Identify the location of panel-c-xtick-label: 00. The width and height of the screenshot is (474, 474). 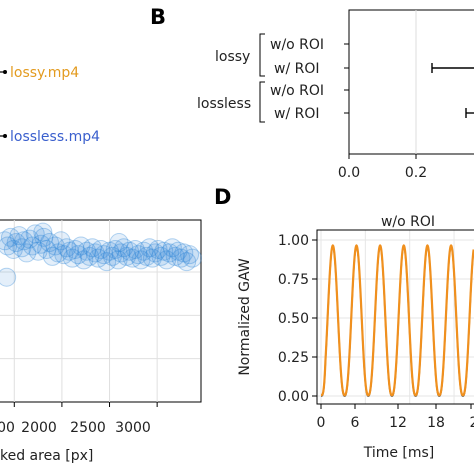
(7, 428).